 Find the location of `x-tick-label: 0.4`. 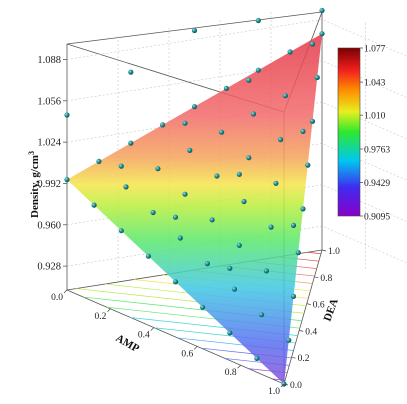

x-tick-label: 0.4 is located at coordinates (144, 336).